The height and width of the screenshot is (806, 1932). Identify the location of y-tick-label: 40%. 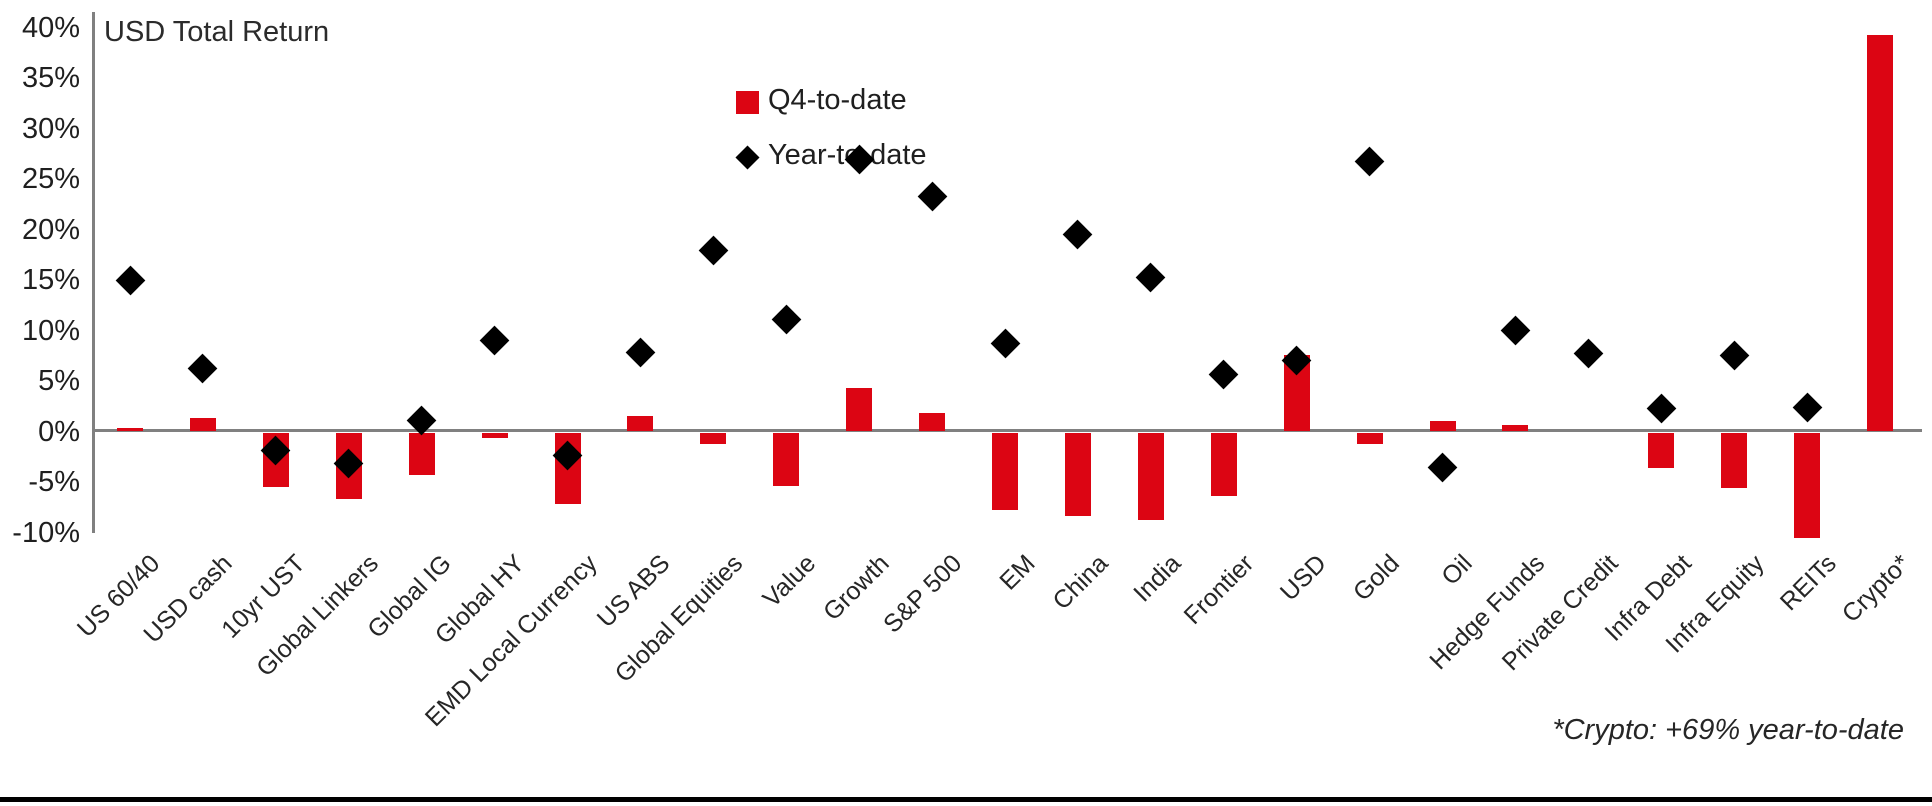
(50, 27).